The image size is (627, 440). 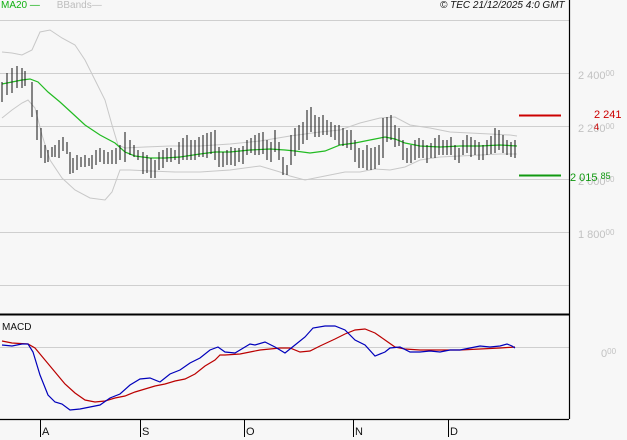 I want to click on signal-line, so click(x=258, y=365).